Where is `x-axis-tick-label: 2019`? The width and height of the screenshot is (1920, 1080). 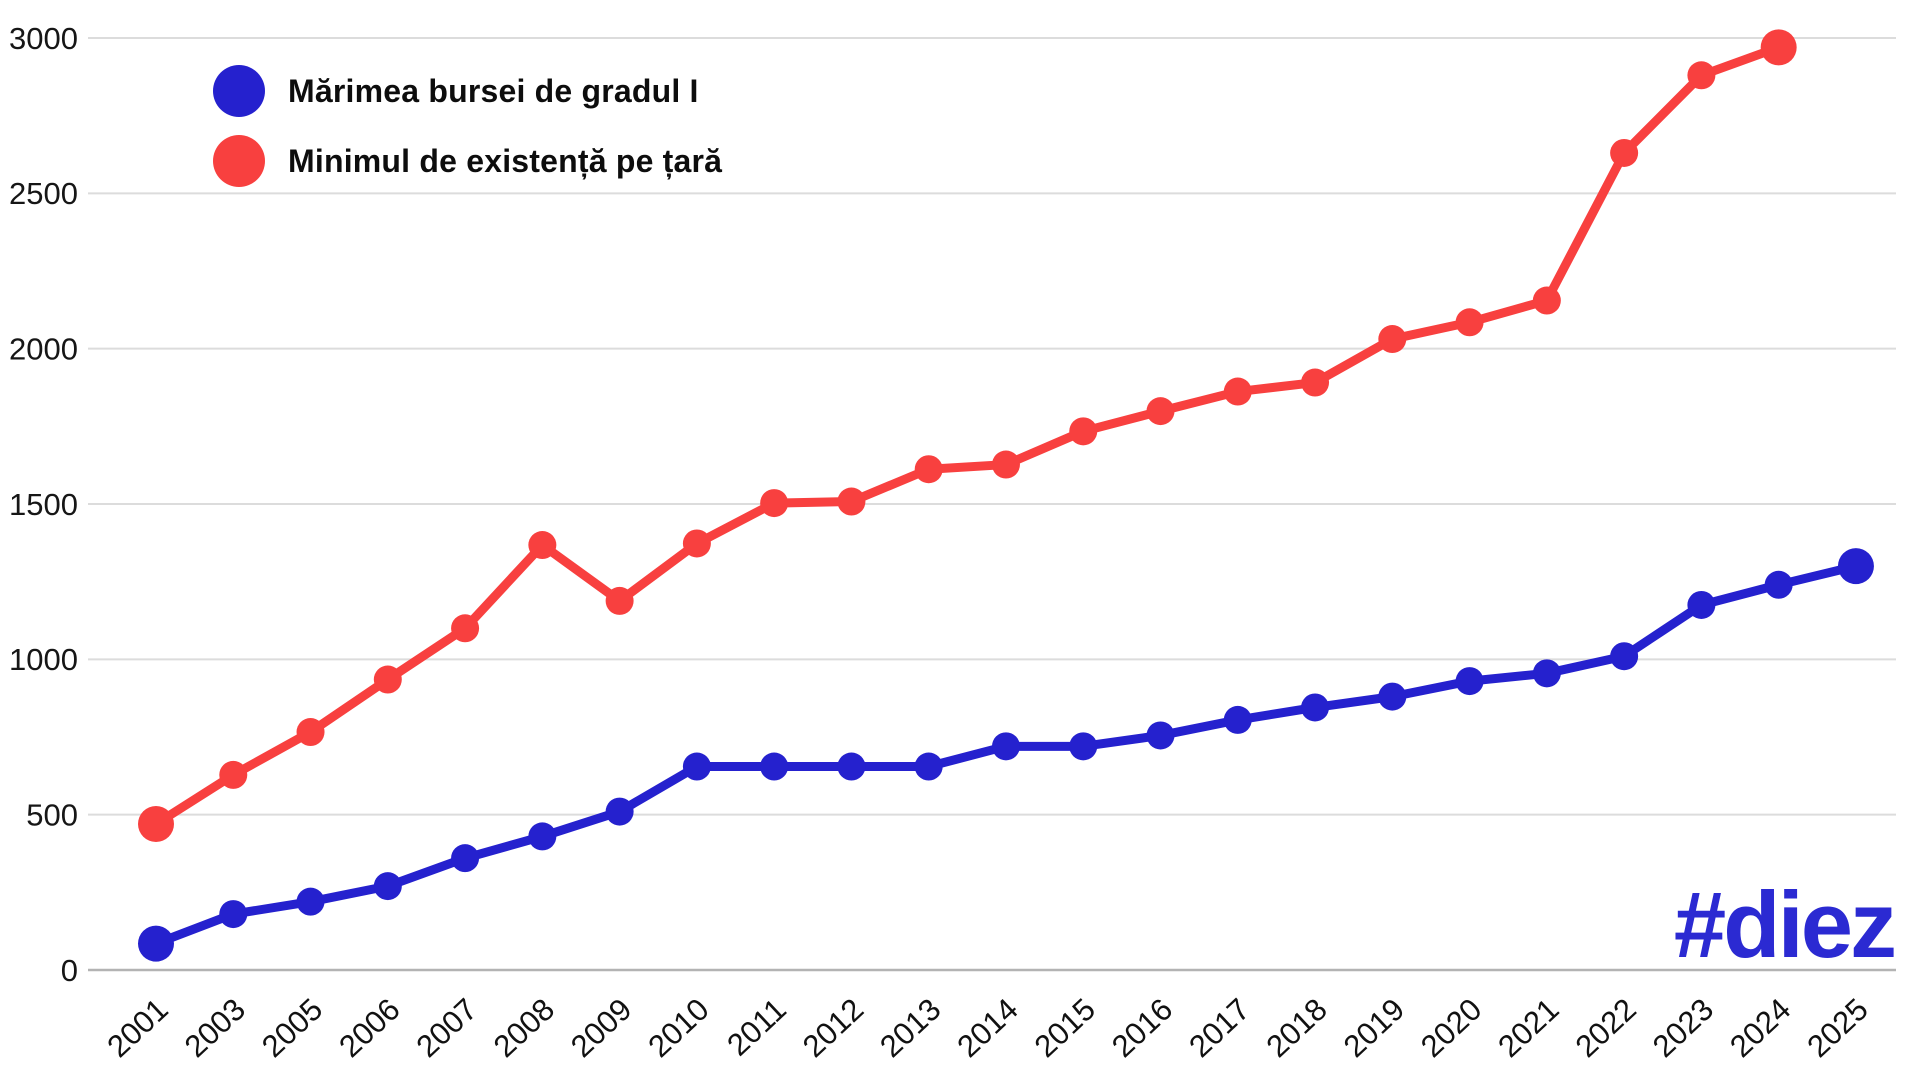 x-axis-tick-label: 2019 is located at coordinates (1374, 1028).